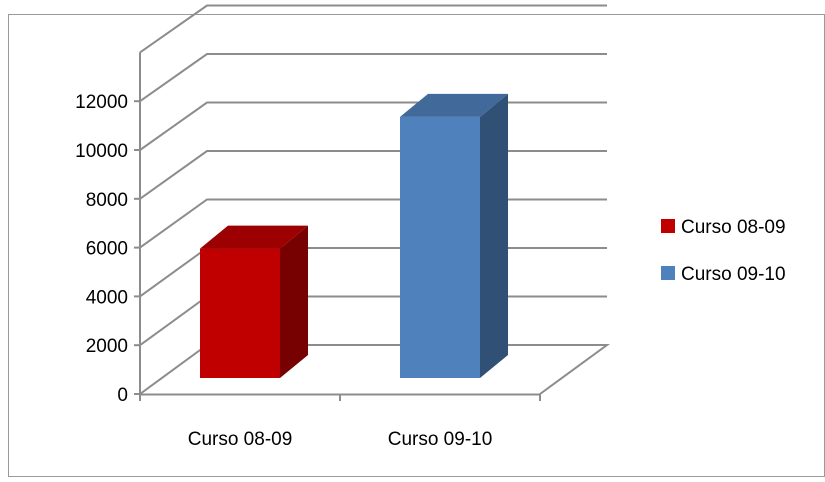  I want to click on legend: Curso 08-09 Curso 09-10, so click(723, 251).